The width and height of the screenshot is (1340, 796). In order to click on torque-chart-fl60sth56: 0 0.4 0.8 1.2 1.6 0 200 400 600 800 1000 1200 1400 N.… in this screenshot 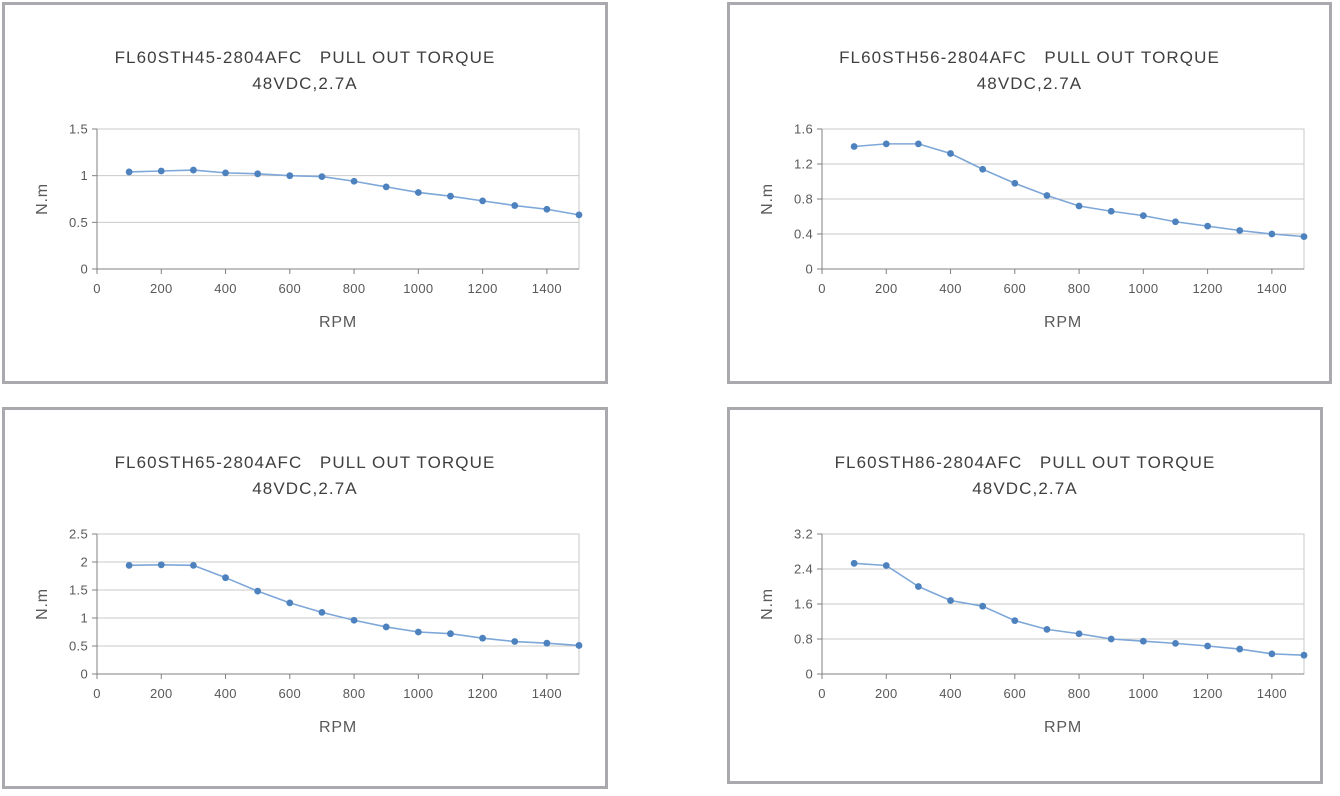, I will do `click(1033, 226)`.